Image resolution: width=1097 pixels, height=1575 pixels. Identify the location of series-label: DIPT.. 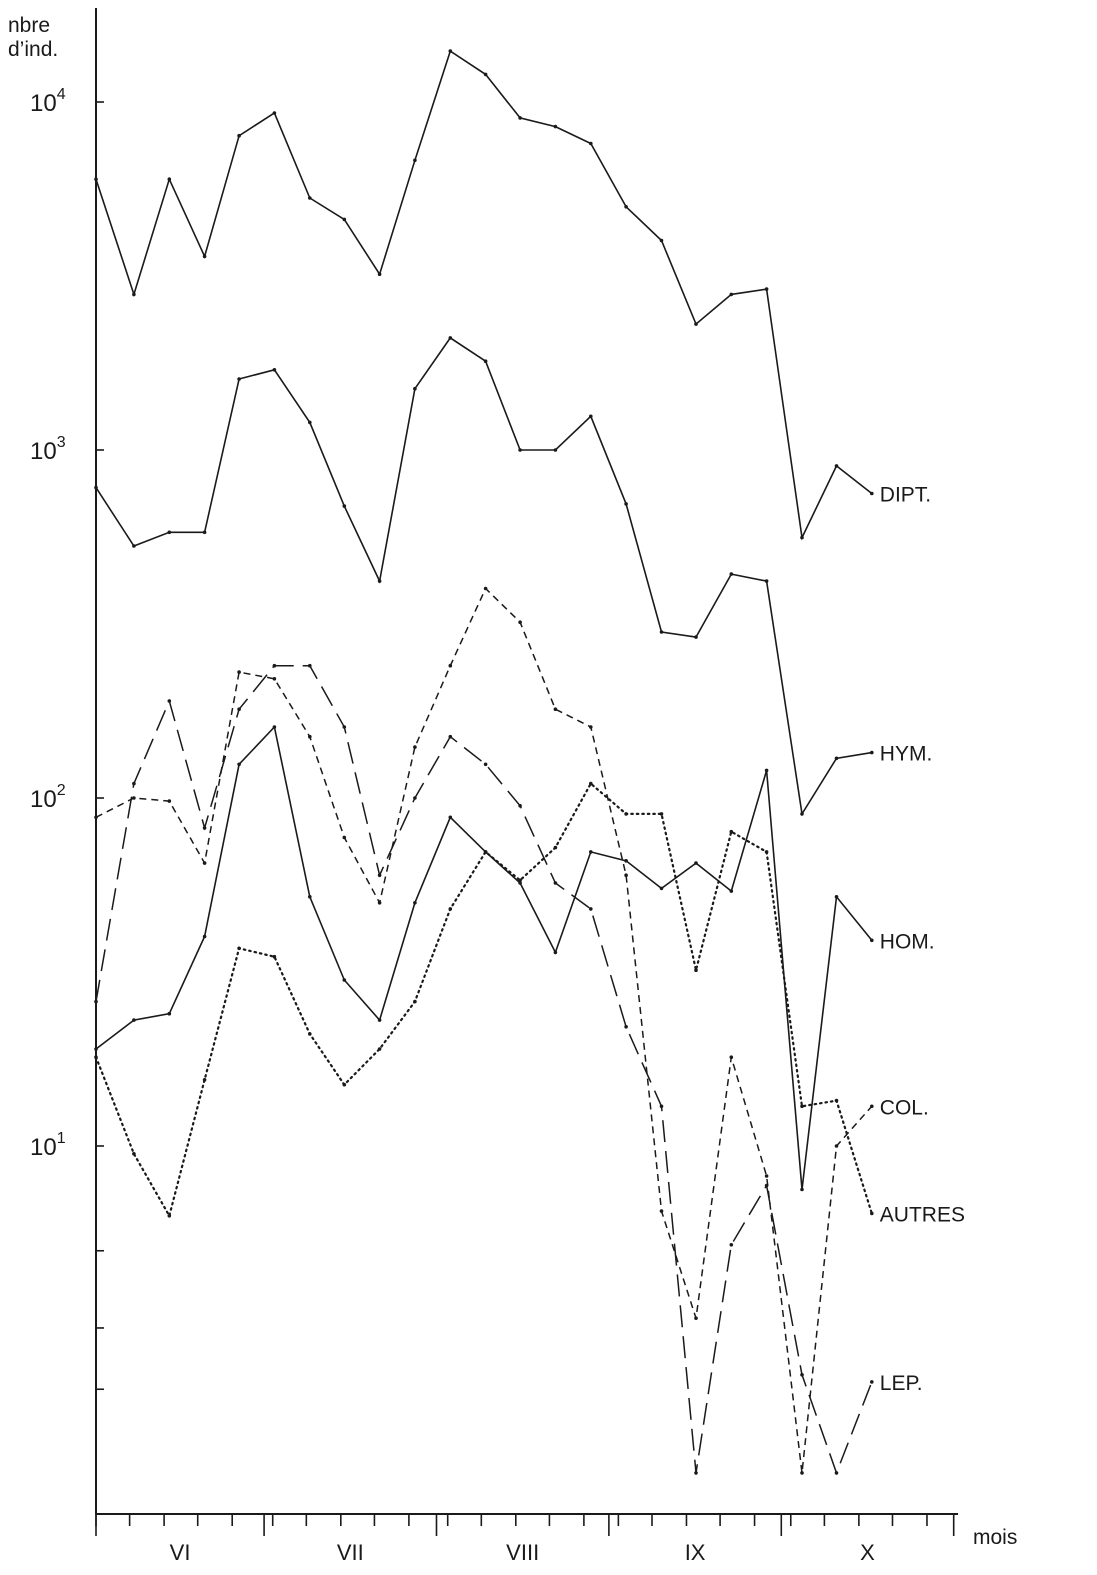
(905, 494).